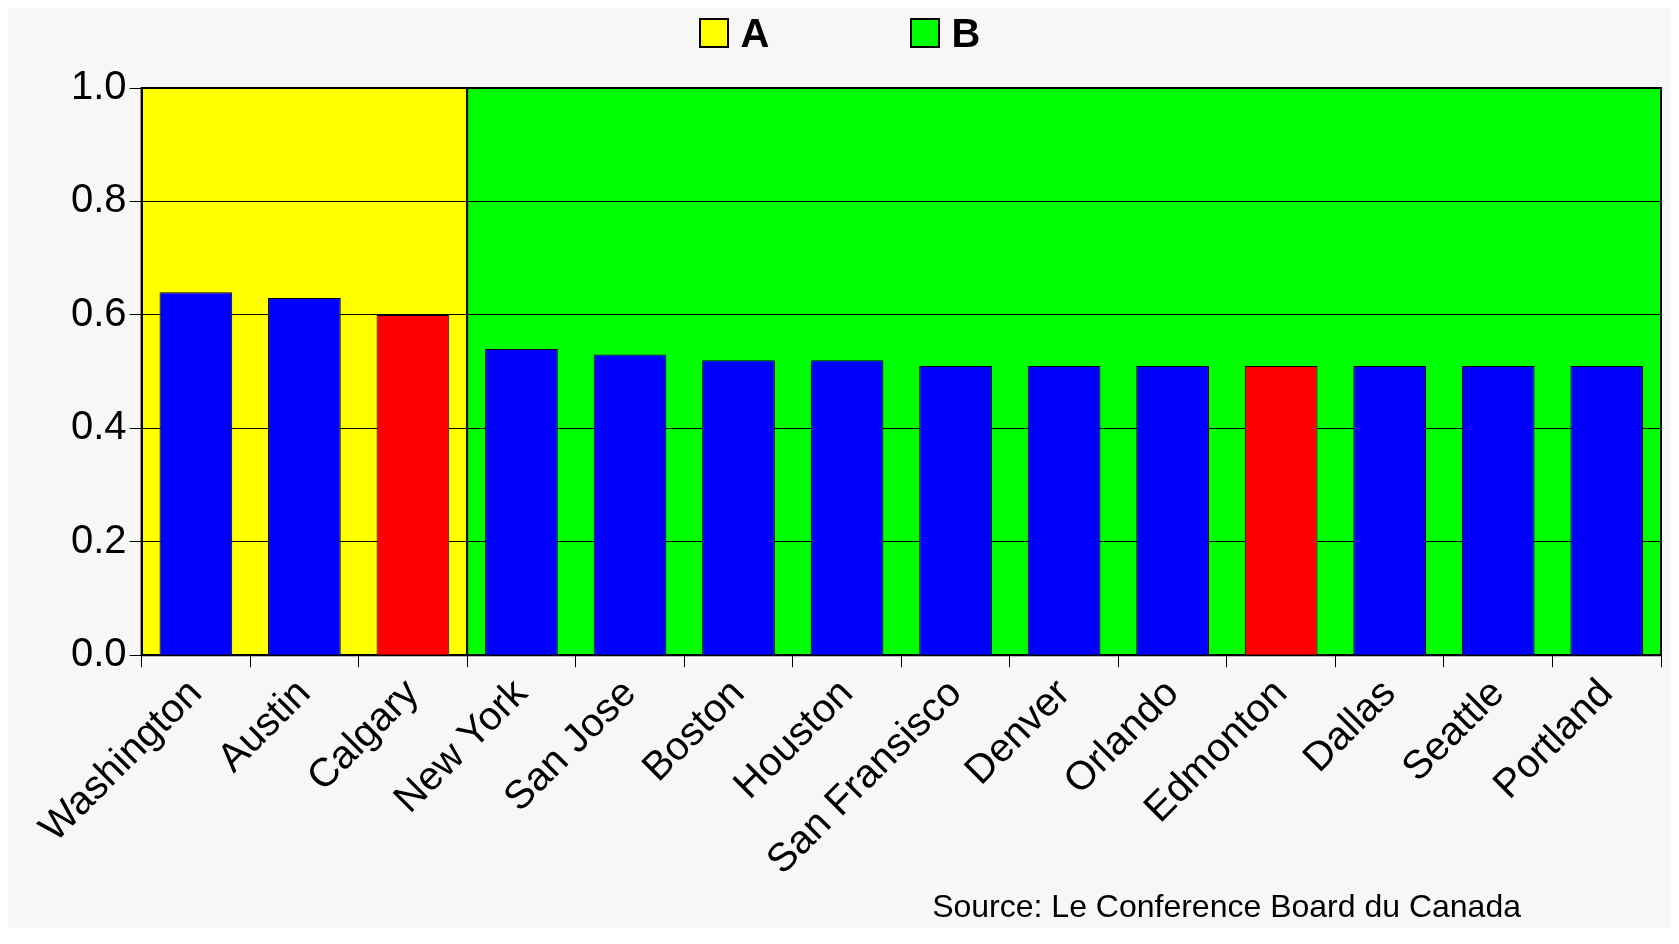  Describe the element at coordinates (755, 33) in the screenshot. I see `legend-label: A` at that location.